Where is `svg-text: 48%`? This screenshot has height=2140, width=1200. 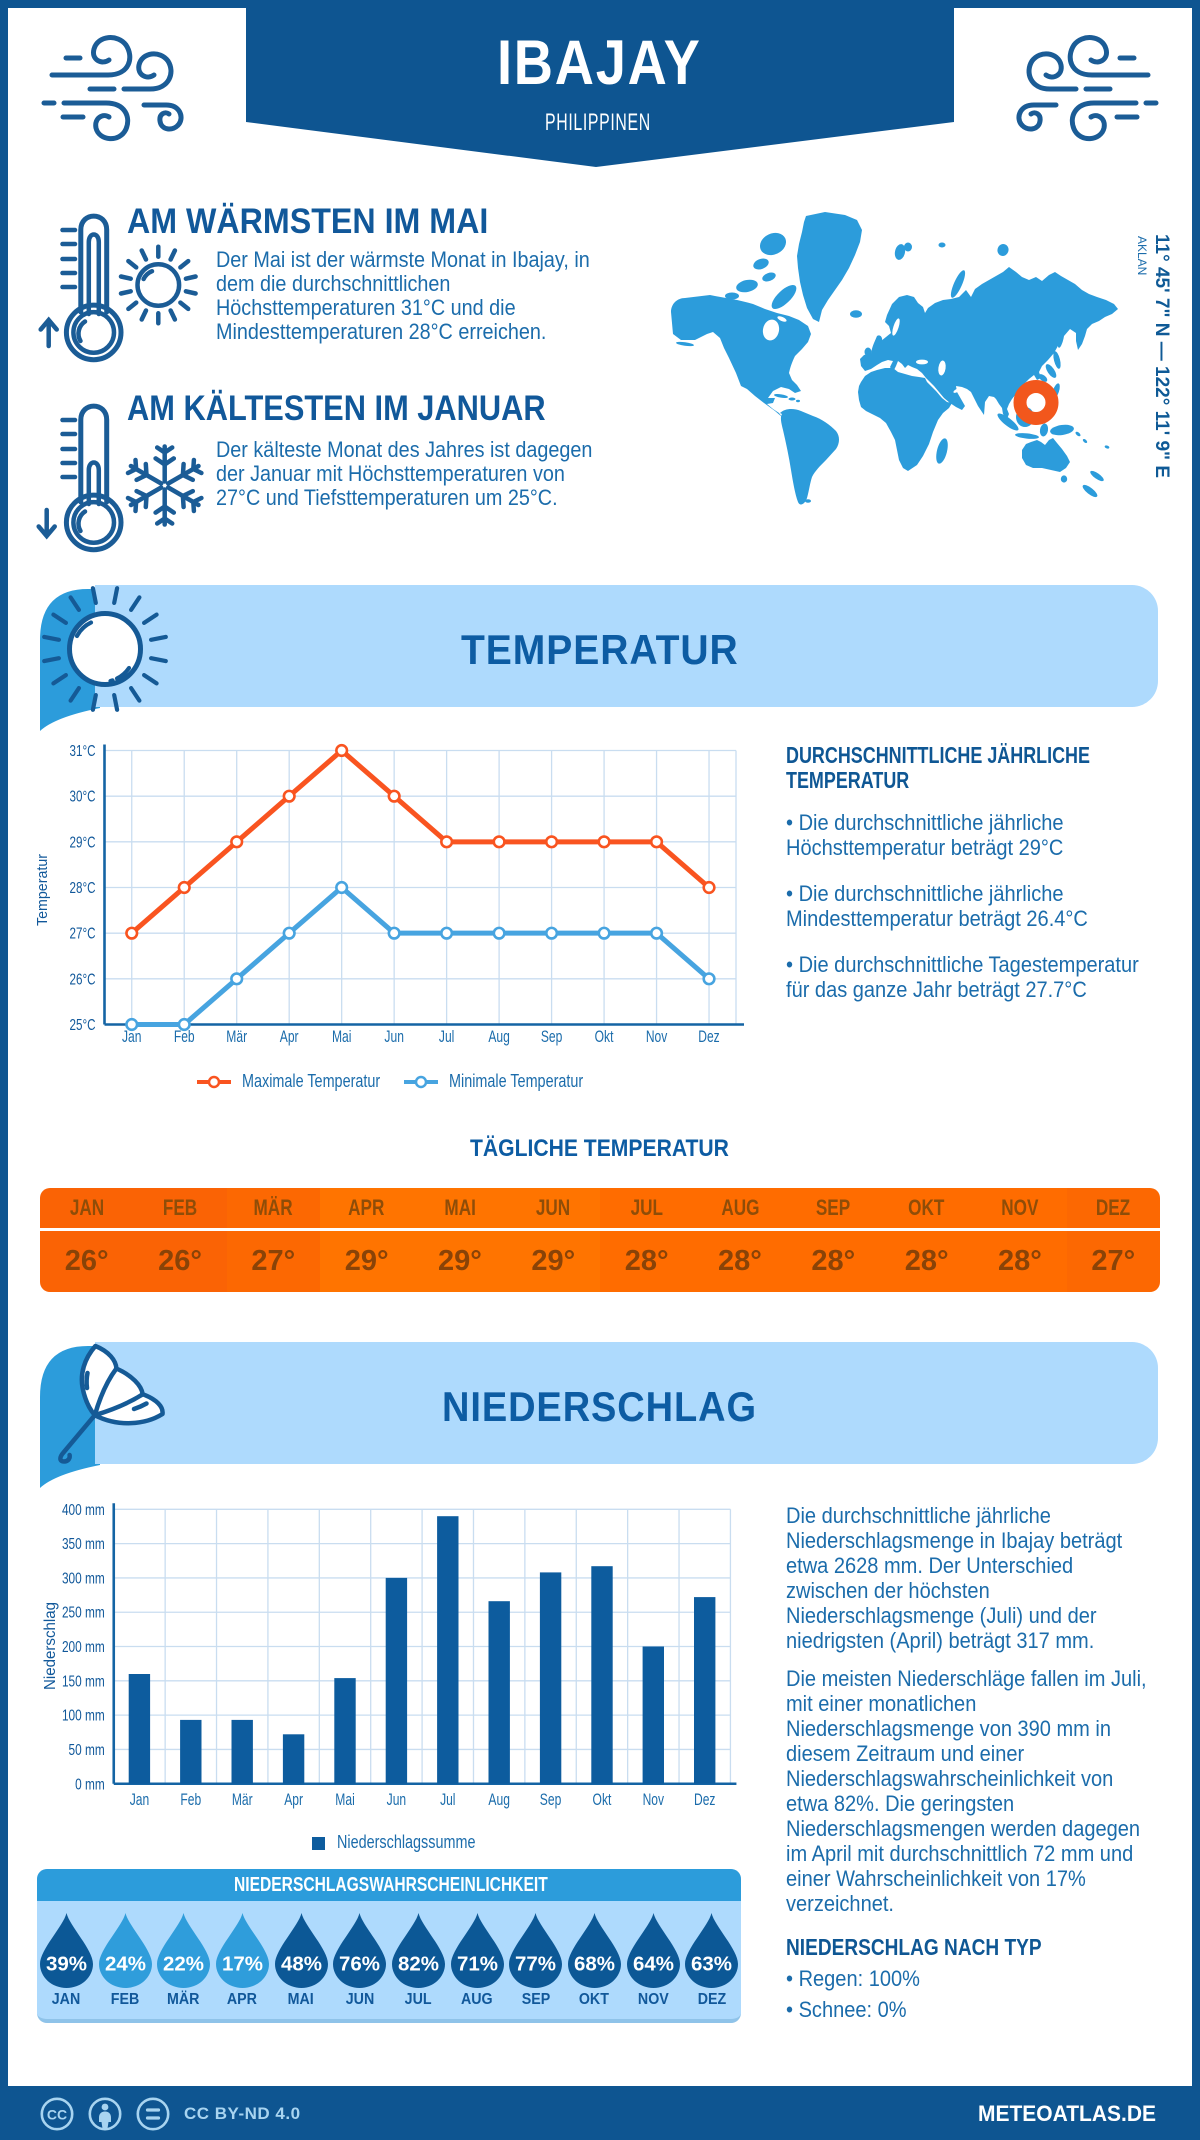 svg-text: 48% is located at coordinates (301, 1965).